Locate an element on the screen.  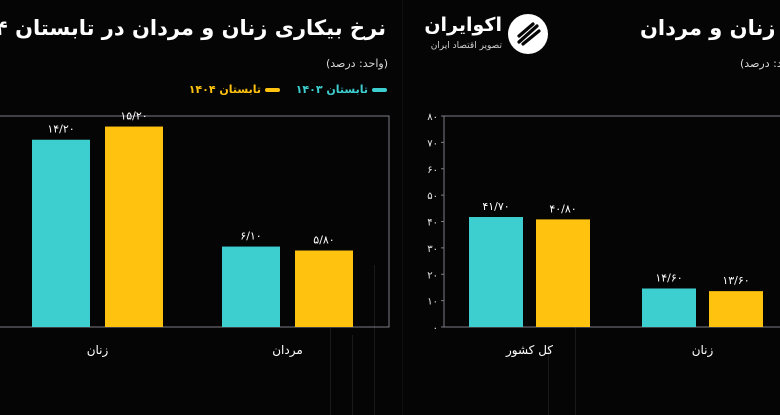
left-unit-label: (واحد: درصد) is located at coordinates (356, 63).